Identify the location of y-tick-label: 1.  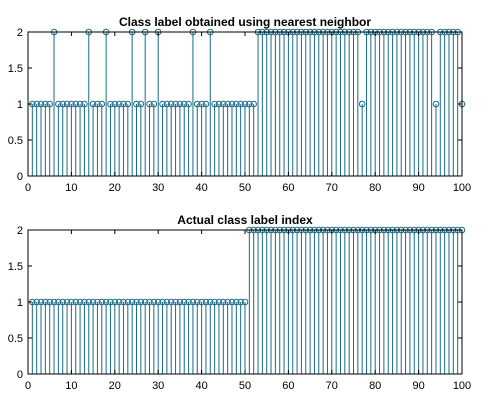
(20, 105).